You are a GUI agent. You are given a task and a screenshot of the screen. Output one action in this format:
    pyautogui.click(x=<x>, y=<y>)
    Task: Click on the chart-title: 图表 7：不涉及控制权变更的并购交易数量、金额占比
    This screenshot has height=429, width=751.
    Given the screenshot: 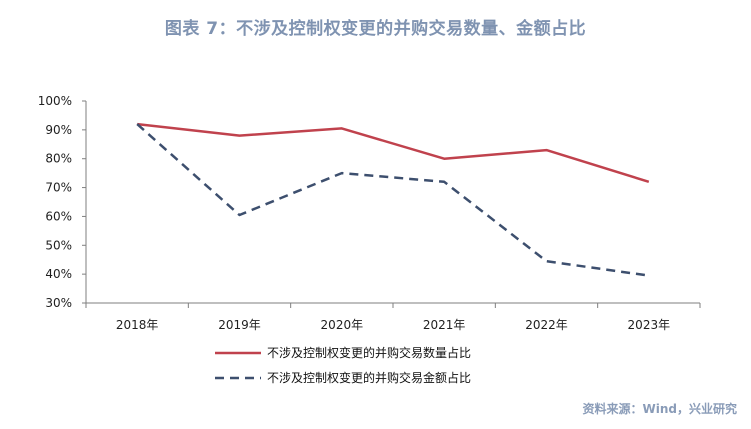 What is the action you would take?
    pyautogui.click(x=375, y=29)
    